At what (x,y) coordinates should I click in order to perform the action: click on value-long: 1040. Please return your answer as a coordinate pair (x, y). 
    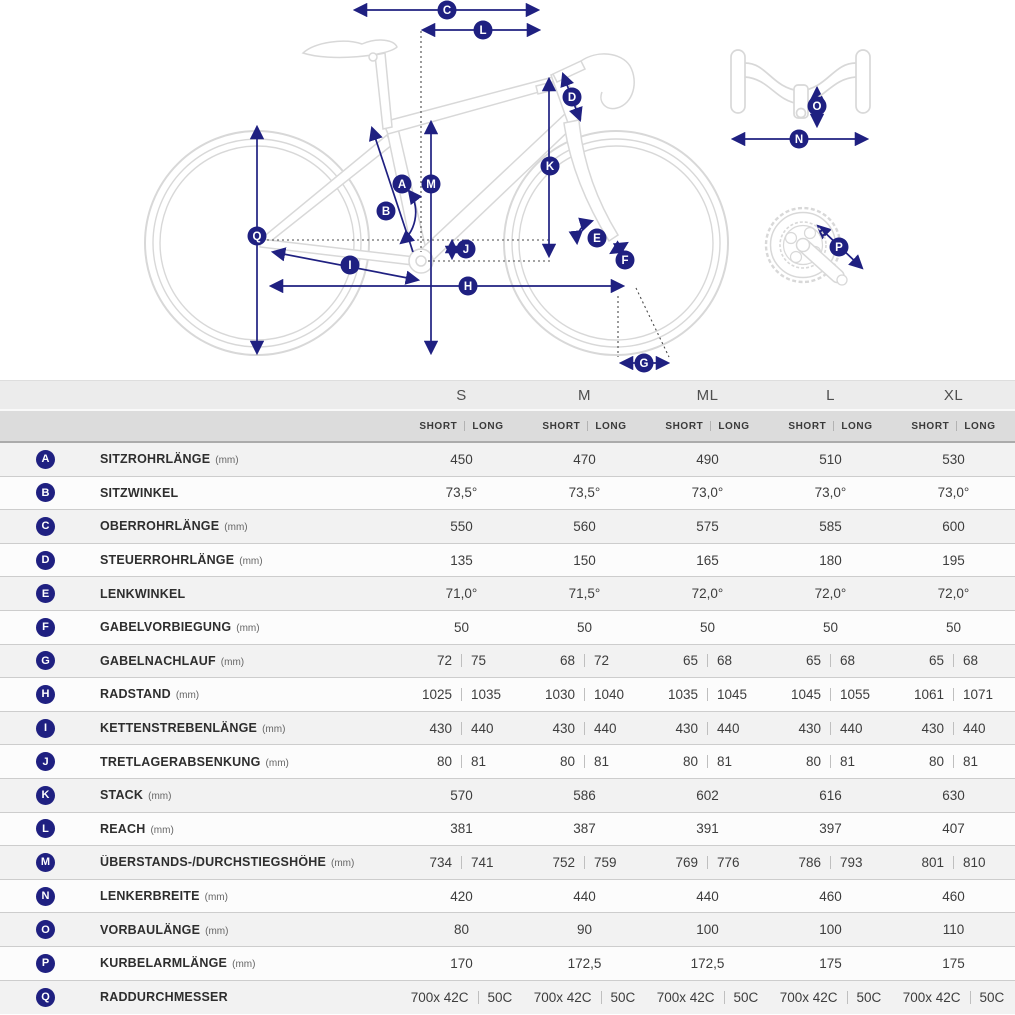
    Looking at the image, I should click on (609, 694).